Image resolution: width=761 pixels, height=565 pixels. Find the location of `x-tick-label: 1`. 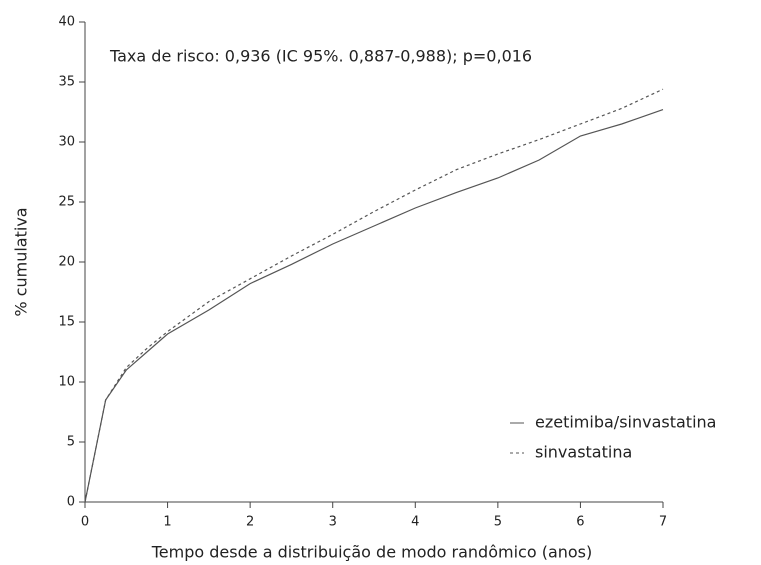

x-tick-label: 1 is located at coordinates (167, 522).